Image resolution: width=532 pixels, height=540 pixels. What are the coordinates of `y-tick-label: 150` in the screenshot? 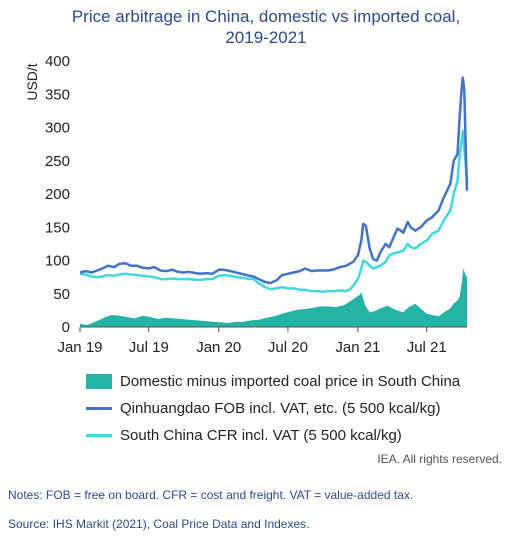 It's located at (57, 227).